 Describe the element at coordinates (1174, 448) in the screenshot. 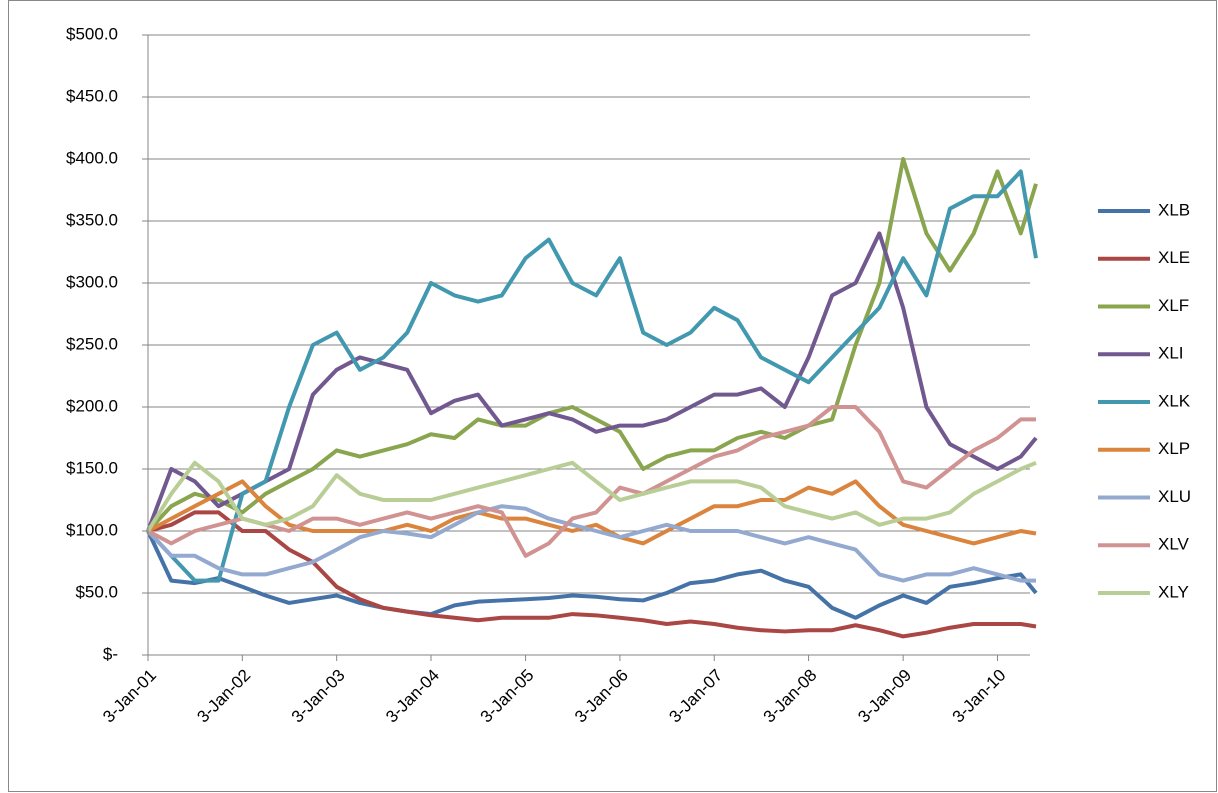

I see `legend-label: XLP` at that location.